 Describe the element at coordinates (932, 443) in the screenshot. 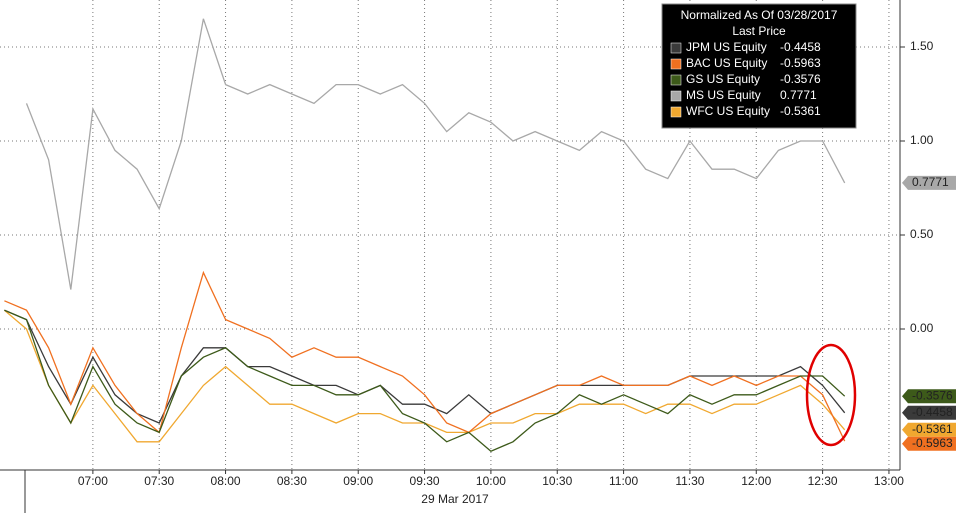

I see `last-value-label: -0.5963` at that location.